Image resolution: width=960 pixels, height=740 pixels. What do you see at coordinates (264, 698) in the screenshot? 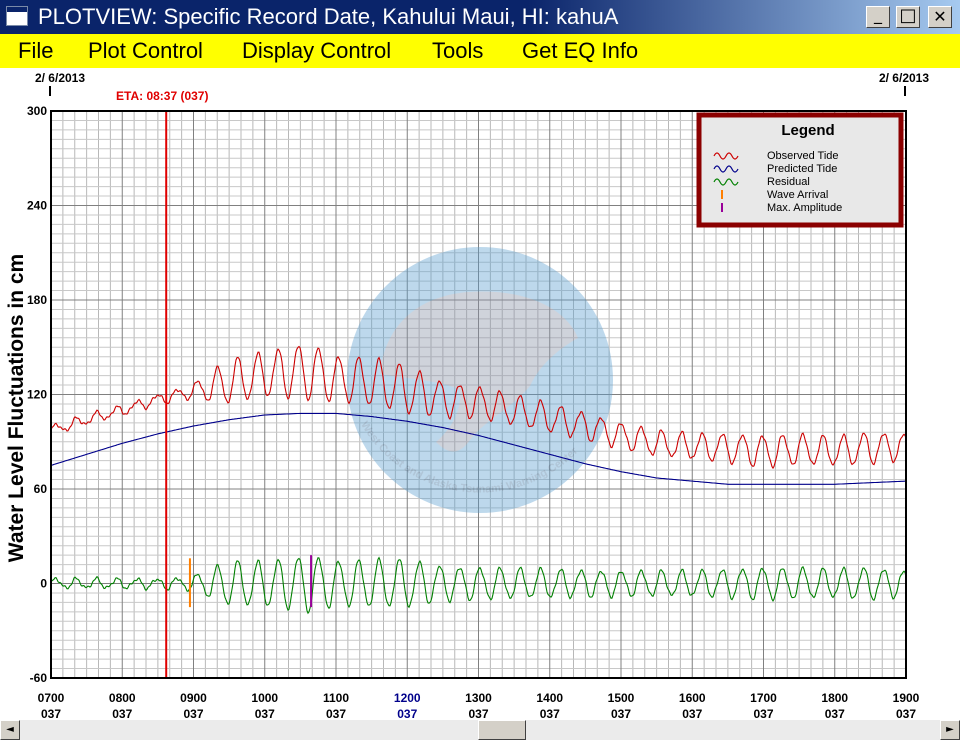
I see `x-tick-time-label: 1000` at bounding box center [264, 698].